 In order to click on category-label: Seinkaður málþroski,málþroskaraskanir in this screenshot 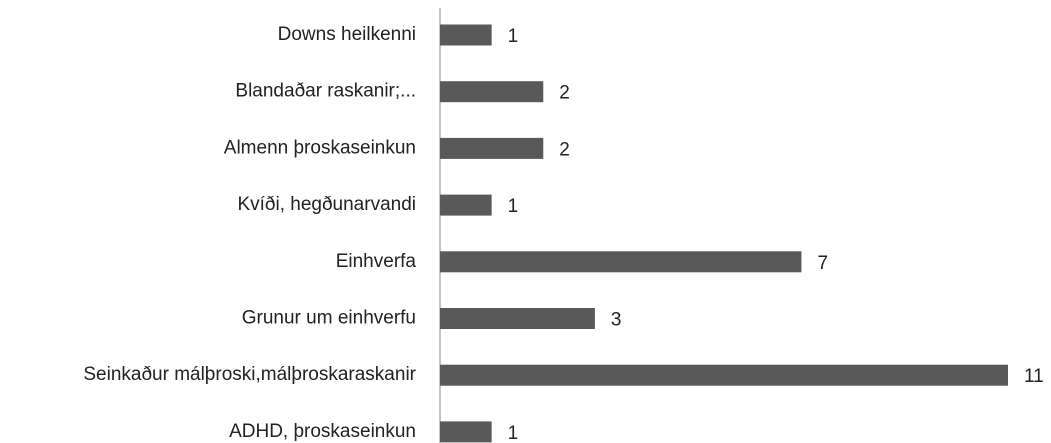, I will do `click(249, 374)`.